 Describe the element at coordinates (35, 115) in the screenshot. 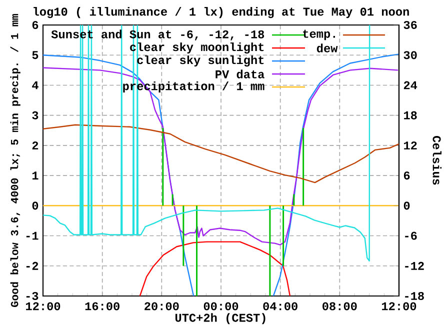

I see `y-tick-label: 3` at that location.